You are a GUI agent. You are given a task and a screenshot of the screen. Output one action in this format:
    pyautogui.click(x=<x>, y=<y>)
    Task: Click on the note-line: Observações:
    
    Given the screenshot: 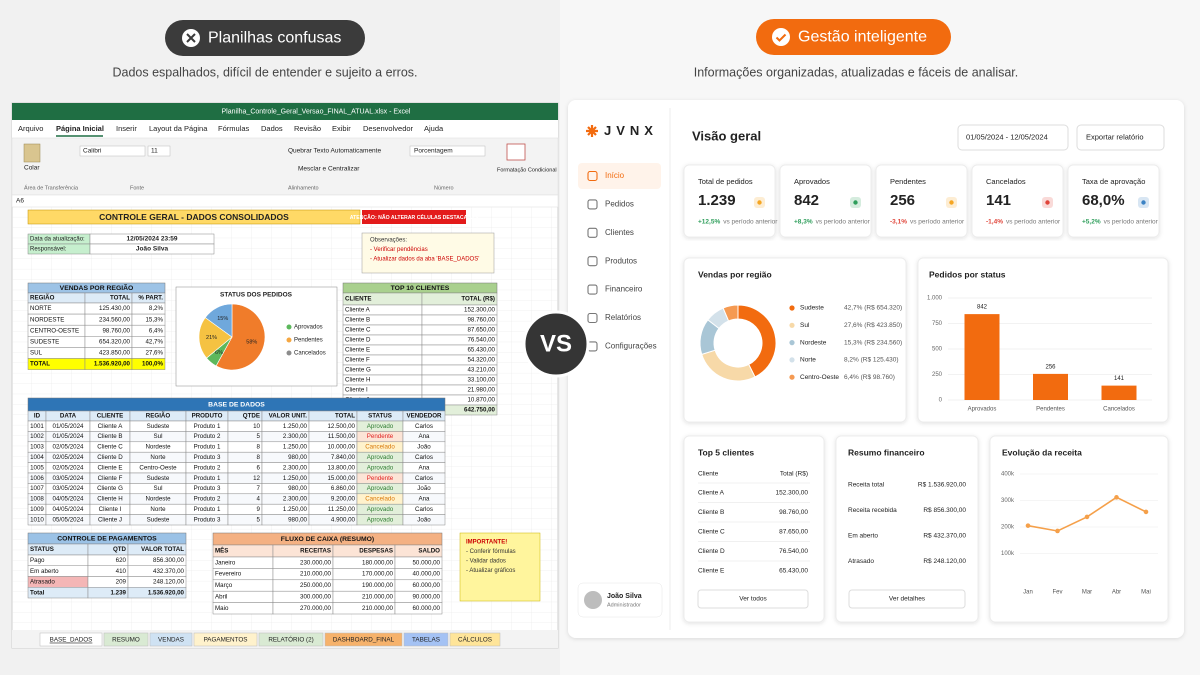 What is the action you would take?
    pyautogui.click(x=388, y=241)
    